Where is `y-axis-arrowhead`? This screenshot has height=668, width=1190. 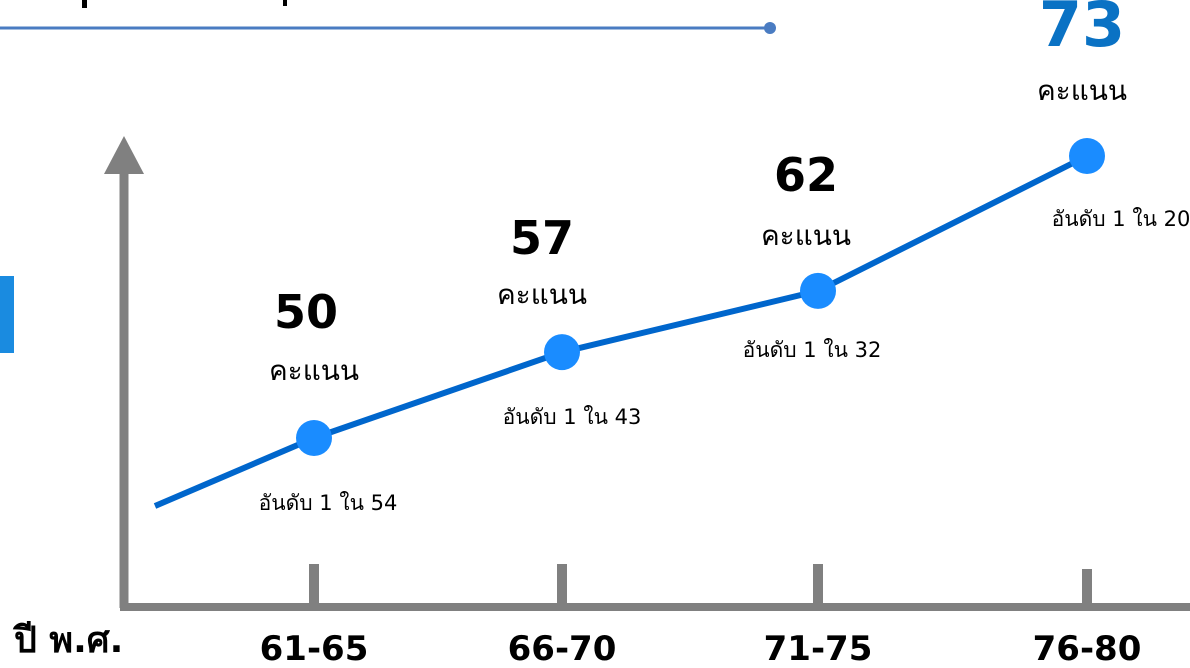
y-axis-arrowhead is located at coordinates (124, 155).